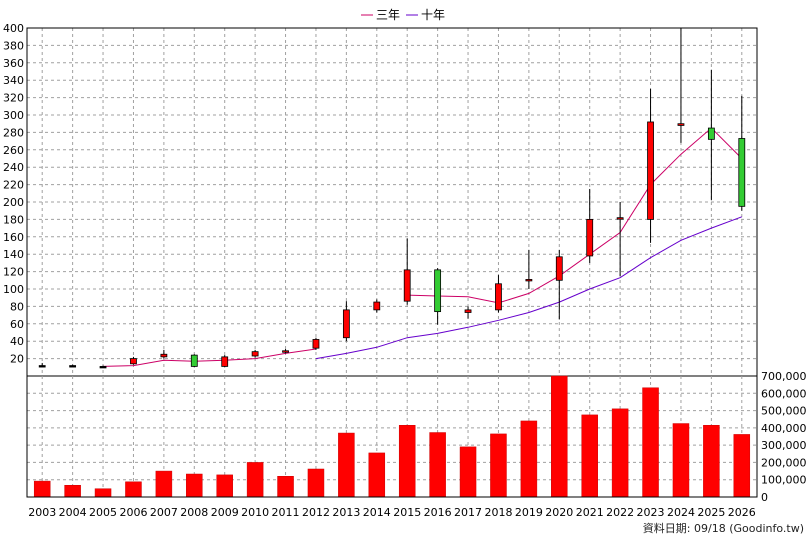  I want to click on x-tick-label: 2019, so click(529, 512).